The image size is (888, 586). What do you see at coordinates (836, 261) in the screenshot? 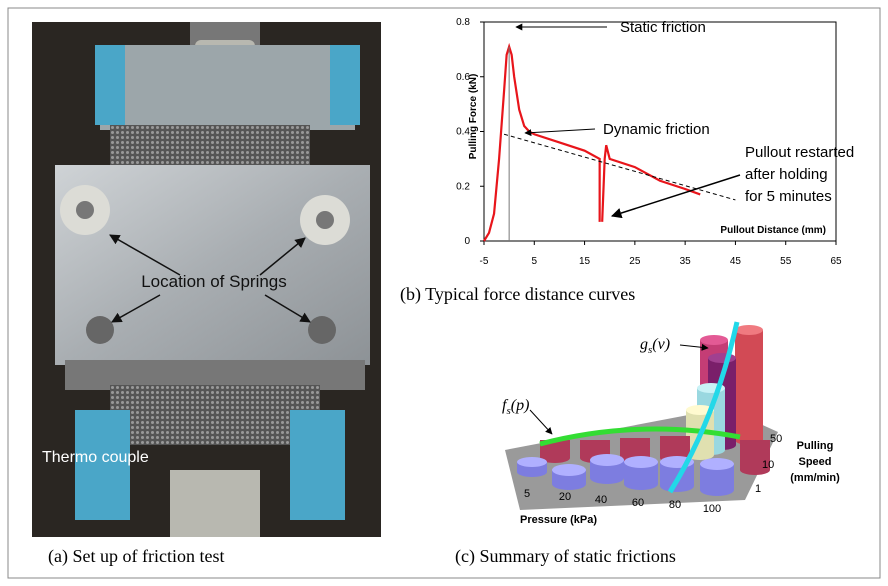
I see `x-tick-label: 65` at bounding box center [836, 261].